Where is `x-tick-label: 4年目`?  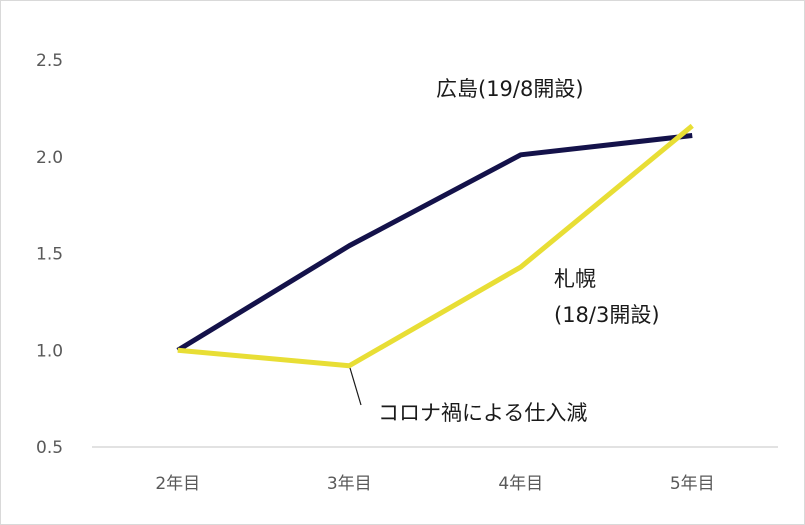
x-tick-label: 4年目 is located at coordinates (520, 484).